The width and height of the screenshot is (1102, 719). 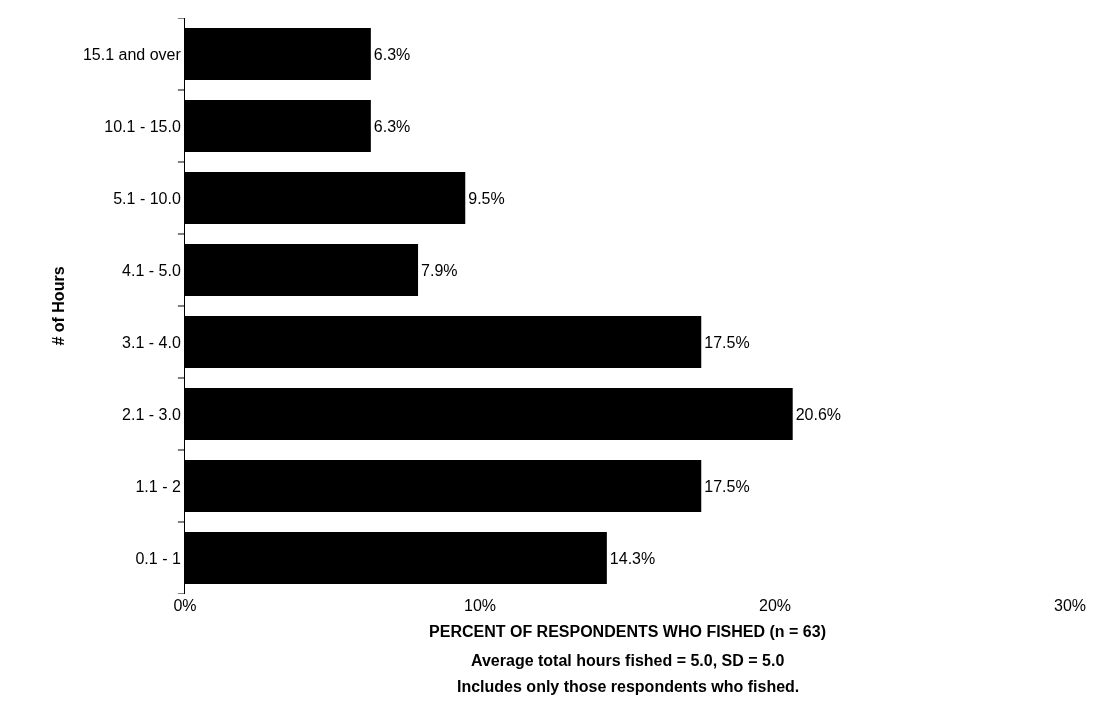 I want to click on data-label: 20.6%, so click(x=818, y=414).